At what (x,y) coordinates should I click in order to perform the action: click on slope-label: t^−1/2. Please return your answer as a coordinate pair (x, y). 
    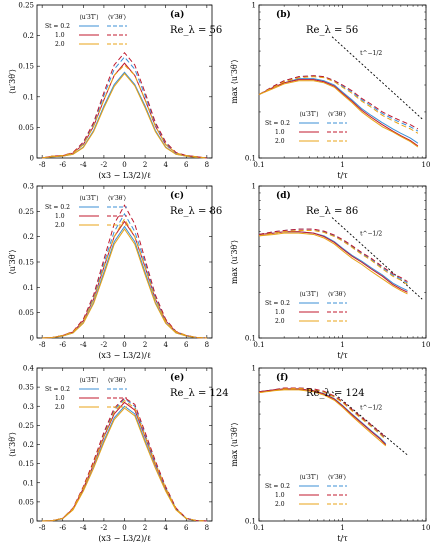
    Looking at the image, I should click on (371, 408).